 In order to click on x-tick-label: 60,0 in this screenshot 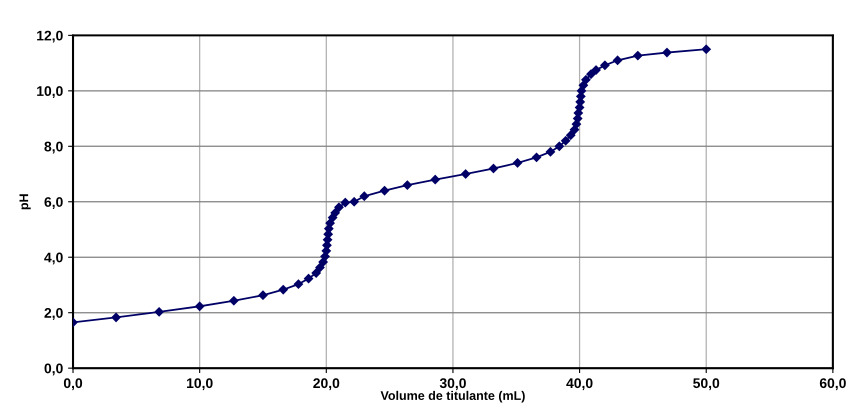, I will do `click(833, 384)`.